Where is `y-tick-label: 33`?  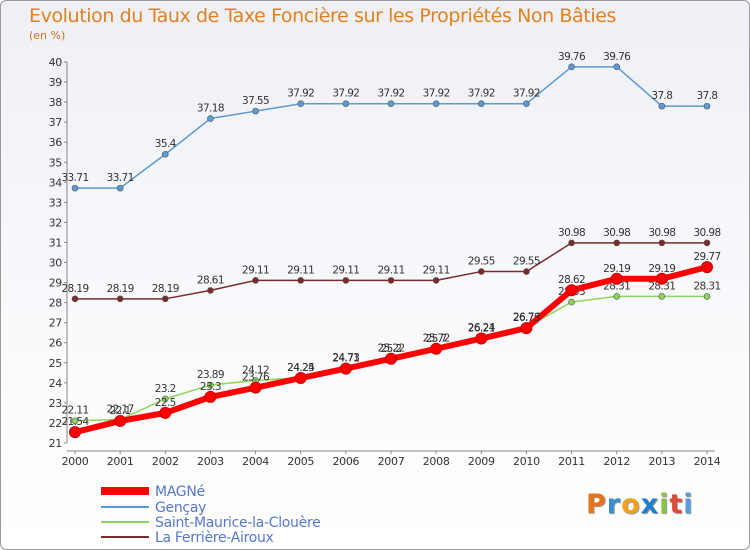
y-tick-label: 33 is located at coordinates (56, 202).